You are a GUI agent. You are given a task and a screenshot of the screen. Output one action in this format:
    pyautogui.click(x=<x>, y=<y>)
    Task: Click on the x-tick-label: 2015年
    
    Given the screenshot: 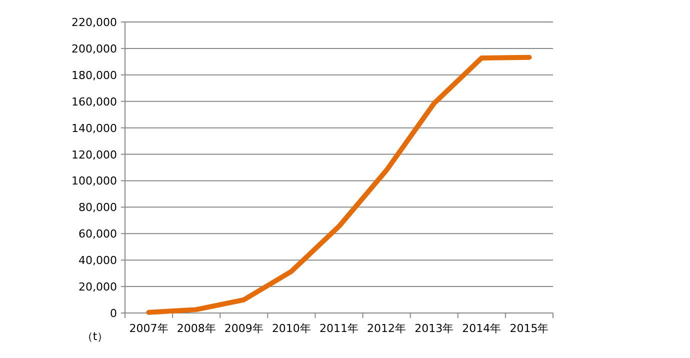 What is the action you would take?
    pyautogui.click(x=529, y=328)
    